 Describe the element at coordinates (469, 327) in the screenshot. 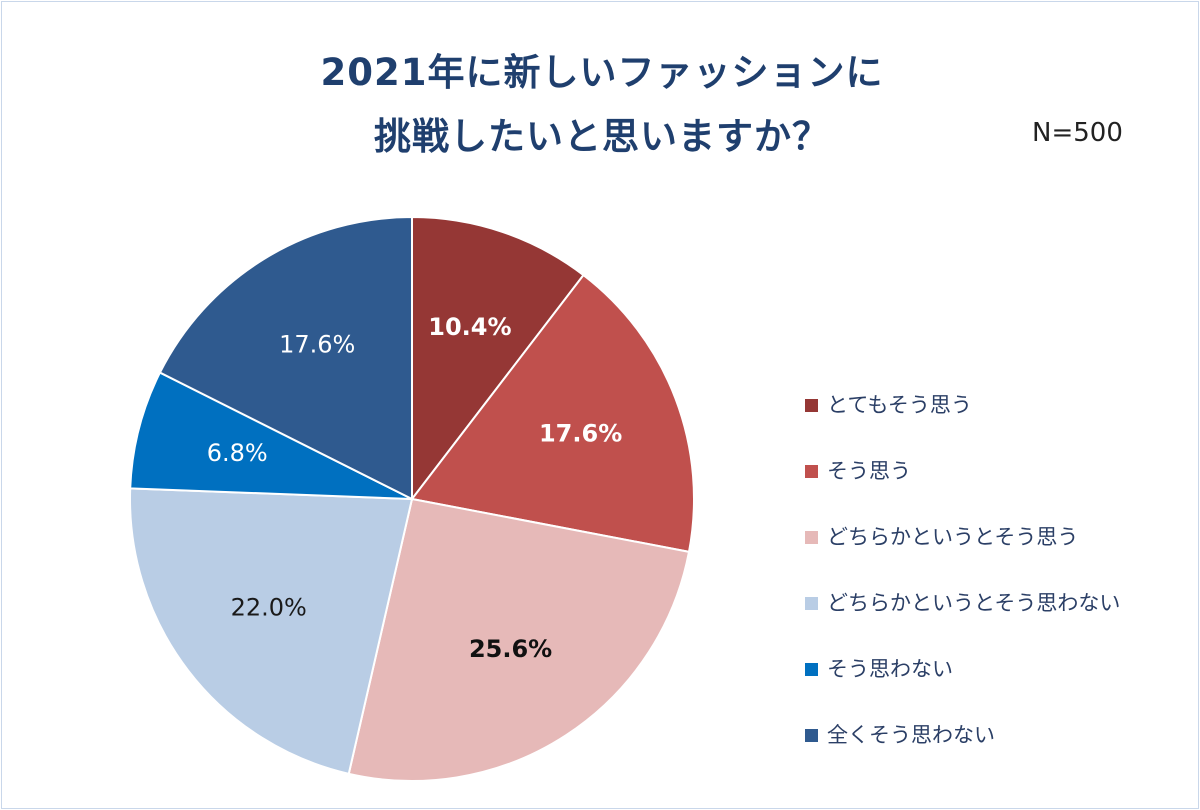

I see `slice-value-label-0: 10.4%` at that location.